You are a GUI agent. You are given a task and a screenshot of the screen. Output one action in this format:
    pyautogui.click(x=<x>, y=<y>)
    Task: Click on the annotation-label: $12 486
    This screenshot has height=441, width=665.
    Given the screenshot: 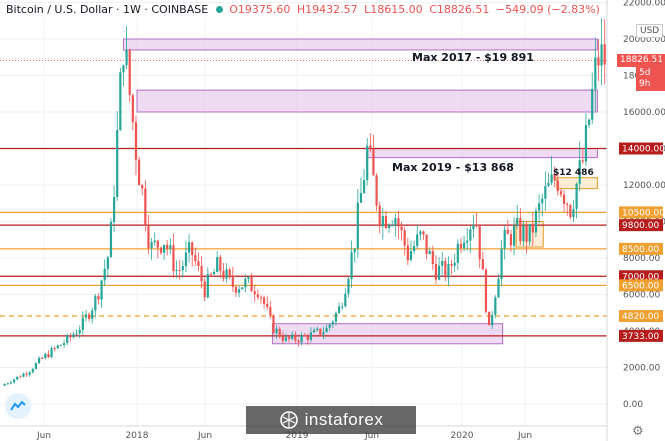 What is the action you would take?
    pyautogui.click(x=573, y=173)
    